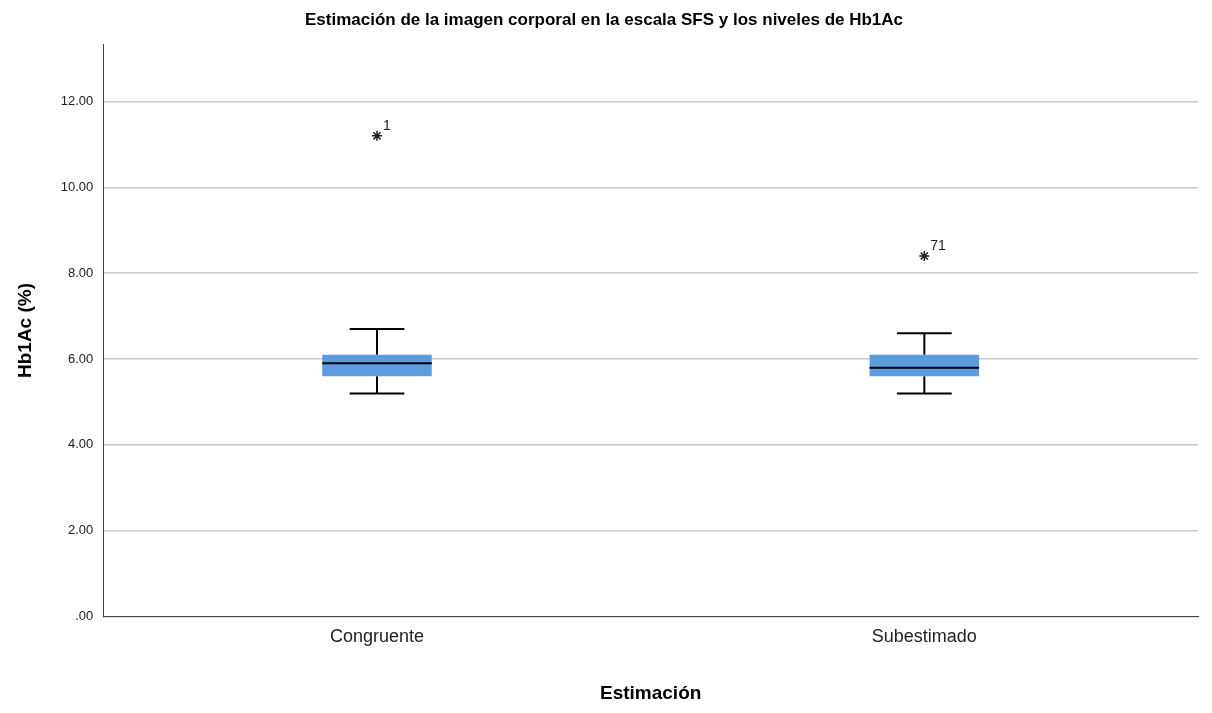 The image size is (1212, 713). What do you see at coordinates (81, 272) in the screenshot?
I see `y-tick-label: 8.00` at bounding box center [81, 272].